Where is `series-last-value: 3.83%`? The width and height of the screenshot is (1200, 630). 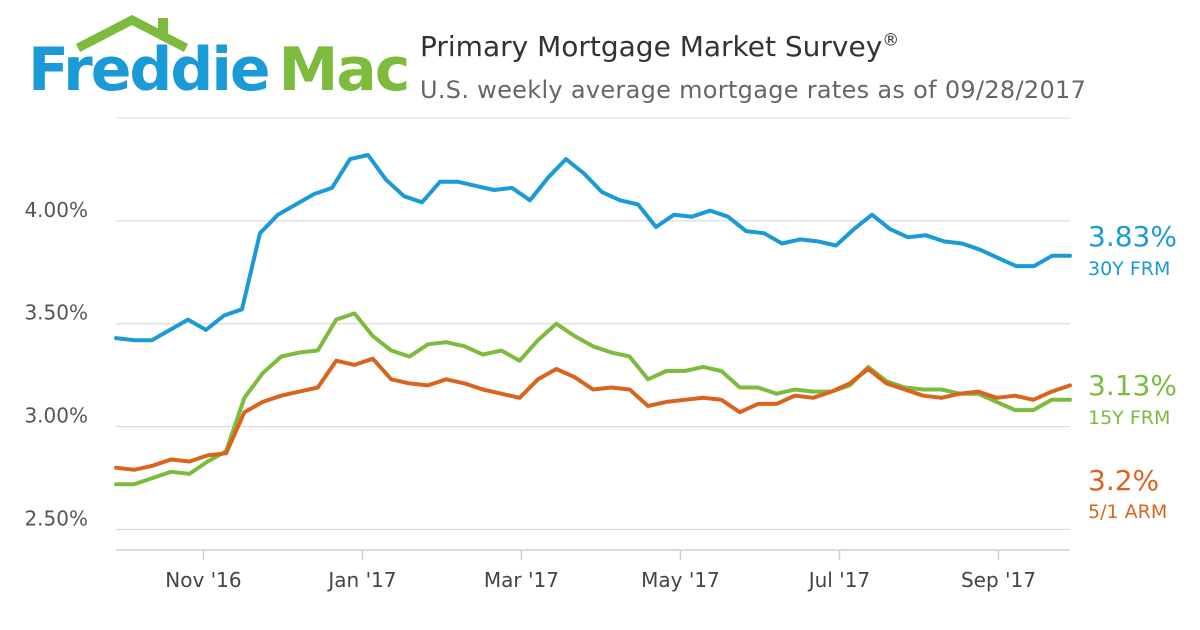
series-last-value: 3.83% is located at coordinates (1132, 236).